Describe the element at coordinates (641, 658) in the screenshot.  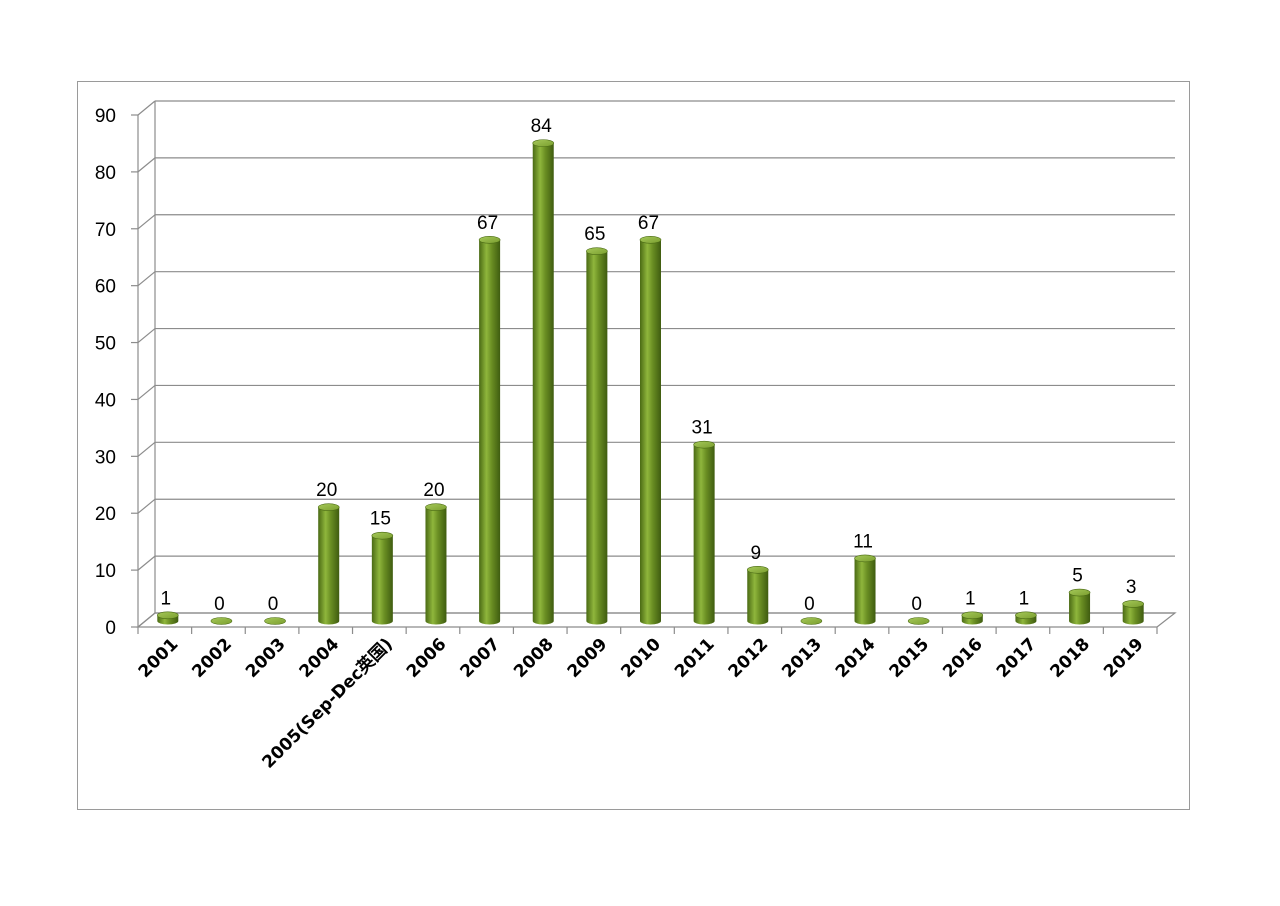
I see `x-tick-label: 2010` at that location.